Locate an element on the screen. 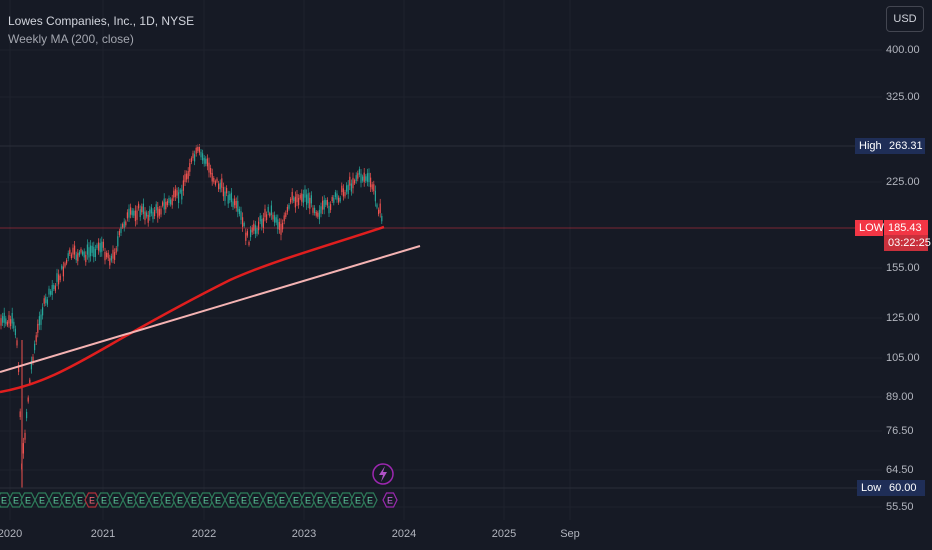 This screenshot has width=932, height=550. price-tick: 325.00 is located at coordinates (903, 97).